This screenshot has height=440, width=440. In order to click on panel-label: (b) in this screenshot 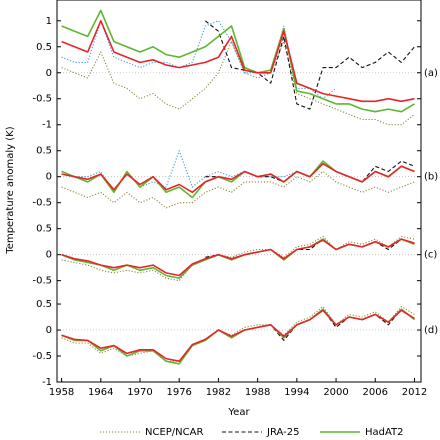, I will do `click(431, 177)`.